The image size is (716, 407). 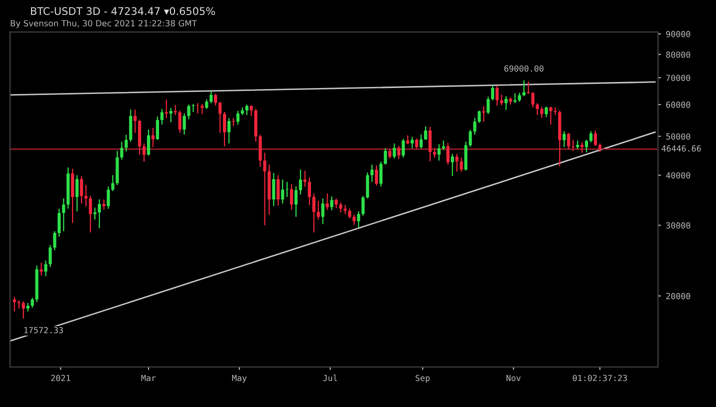 What do you see at coordinates (678, 78) in the screenshot?
I see `y-tick-label: 70000` at bounding box center [678, 78].